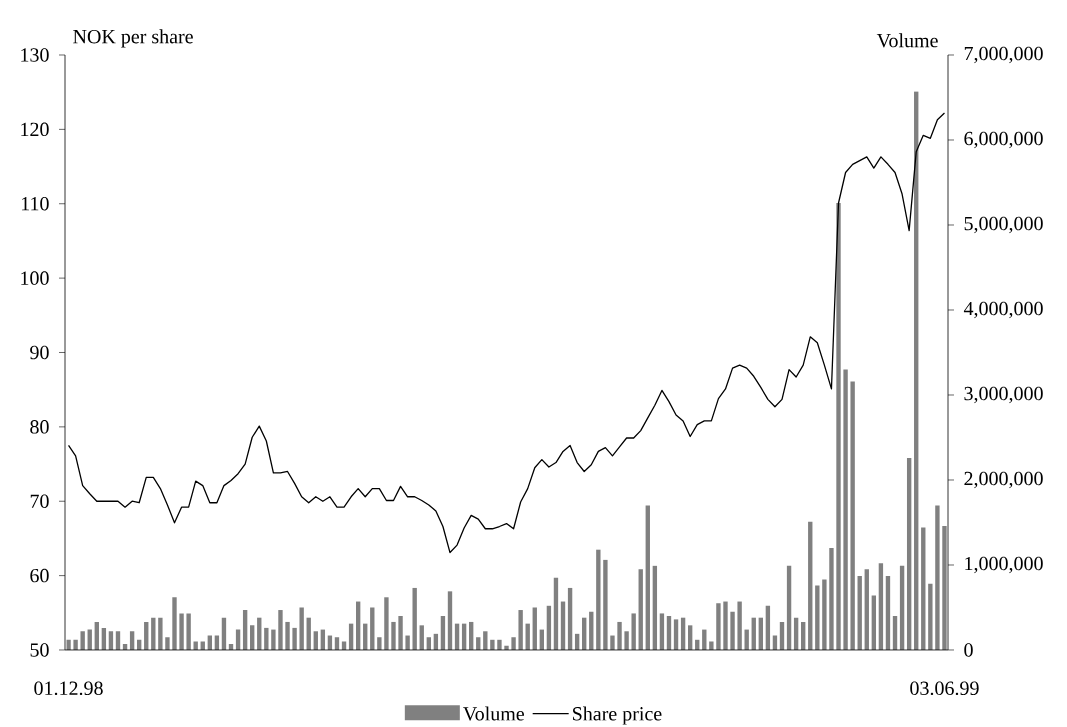  Describe the element at coordinates (1003, 395) in the screenshot. I see `y2-tick-label: 3,000,000` at that location.